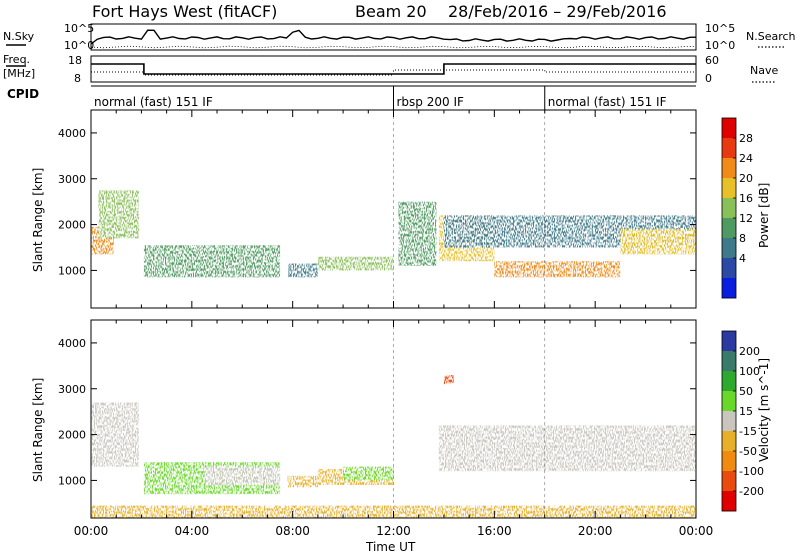 The image size is (800, 554). I want to click on x-tick-label: 12:00, so click(393, 531).